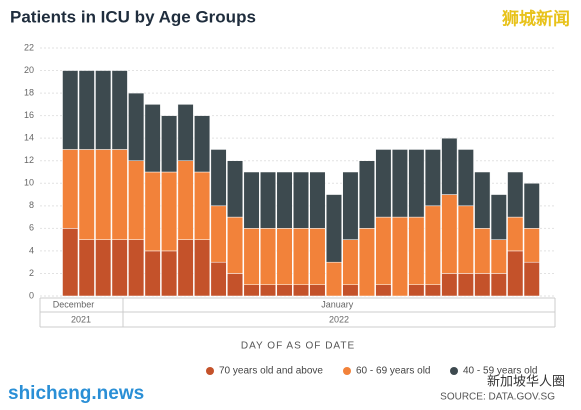 This screenshot has height=410, width=581. What do you see at coordinates (29, 115) in the screenshot?
I see `y-tick-label: 16` at bounding box center [29, 115].